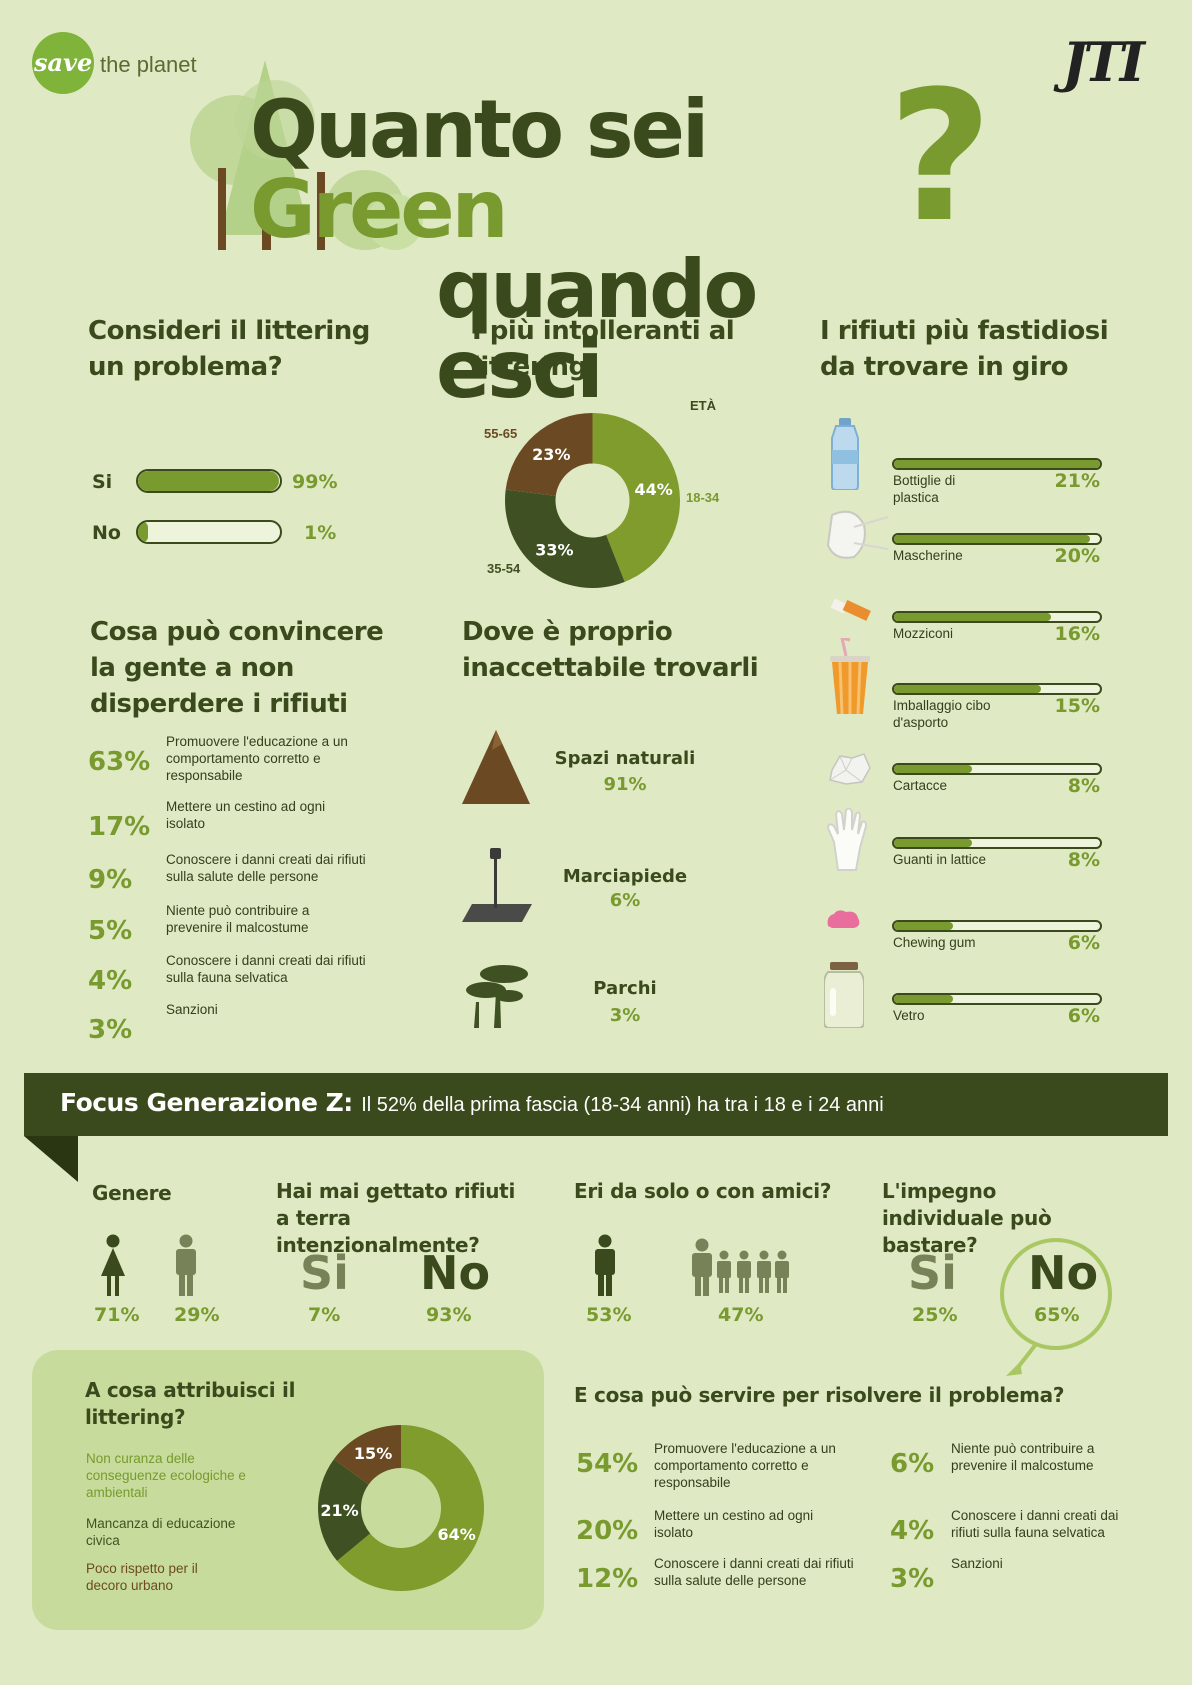 The height and width of the screenshot is (1685, 1192). I want to click on forest-illustration, so click(306, 155).